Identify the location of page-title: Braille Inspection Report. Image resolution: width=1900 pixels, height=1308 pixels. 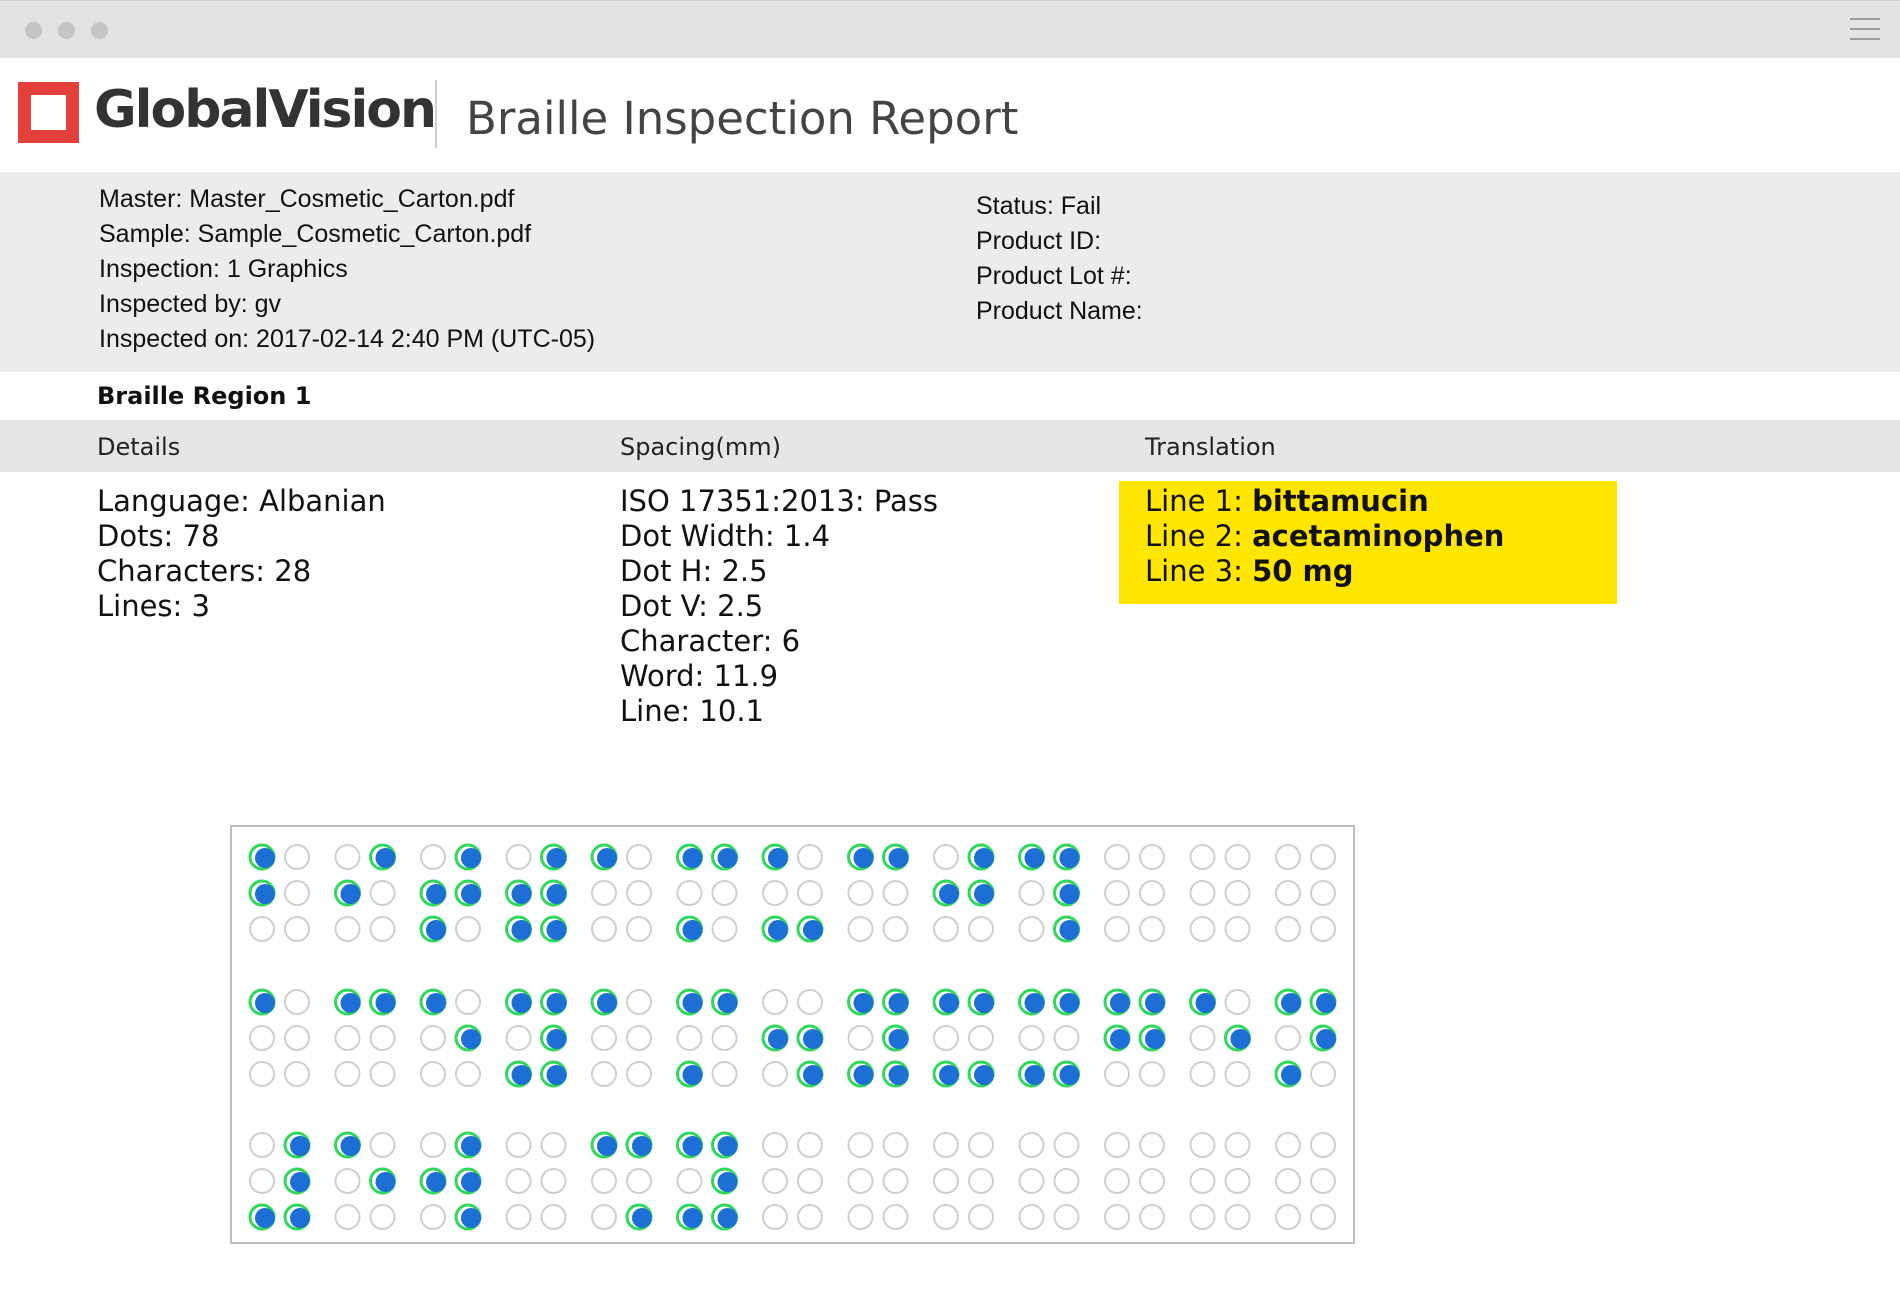
(742, 118).